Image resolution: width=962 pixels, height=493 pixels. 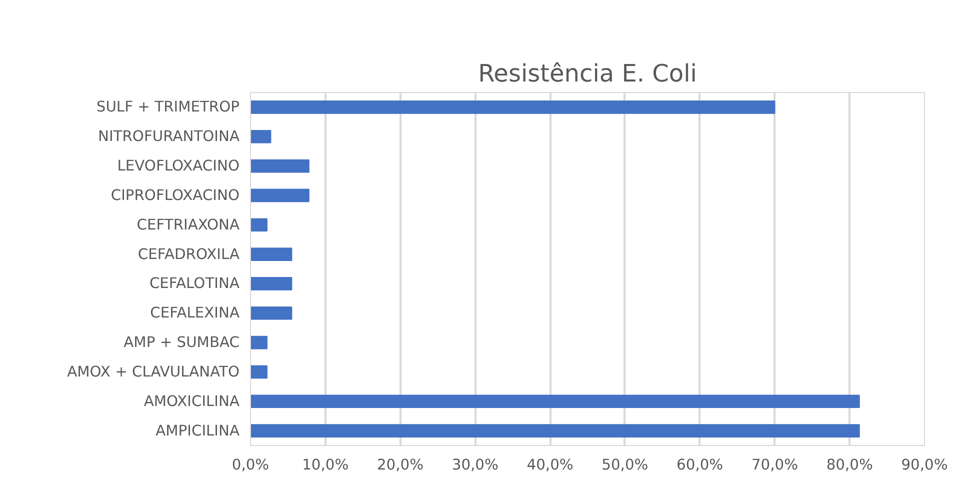 What do you see at coordinates (400, 465) in the screenshot?
I see `x-tick-label: 20,0%` at bounding box center [400, 465].